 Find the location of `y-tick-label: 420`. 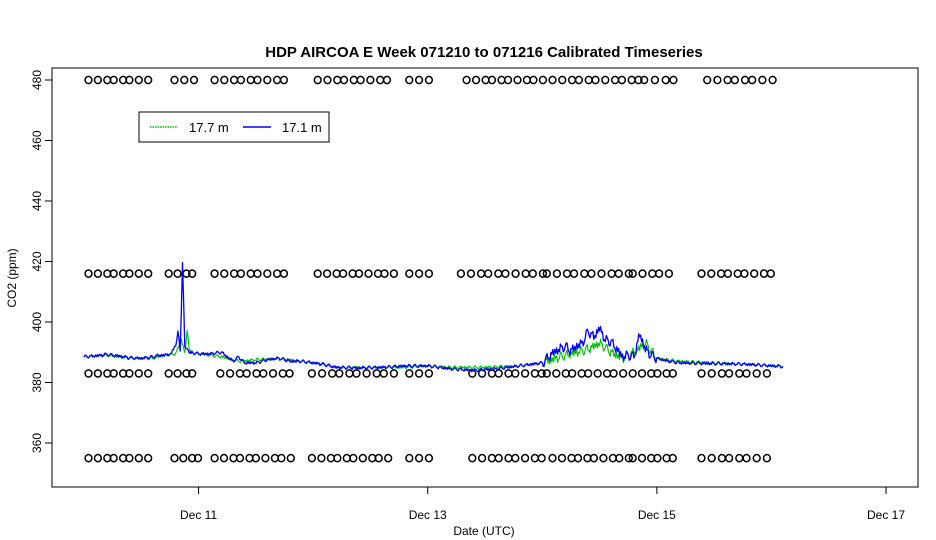

y-tick-label: 420 is located at coordinates (37, 261).